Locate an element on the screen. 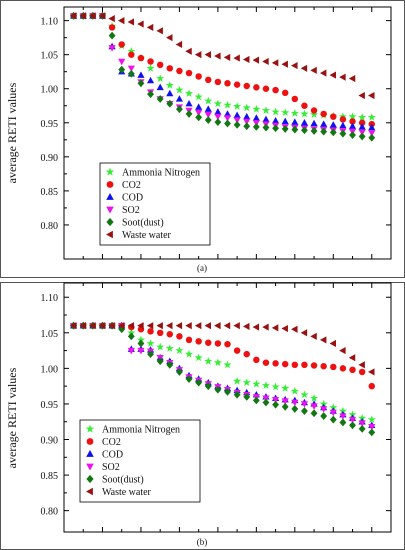 The height and width of the screenshot is (550, 405). series-cod is located at coordinates (223, 375).